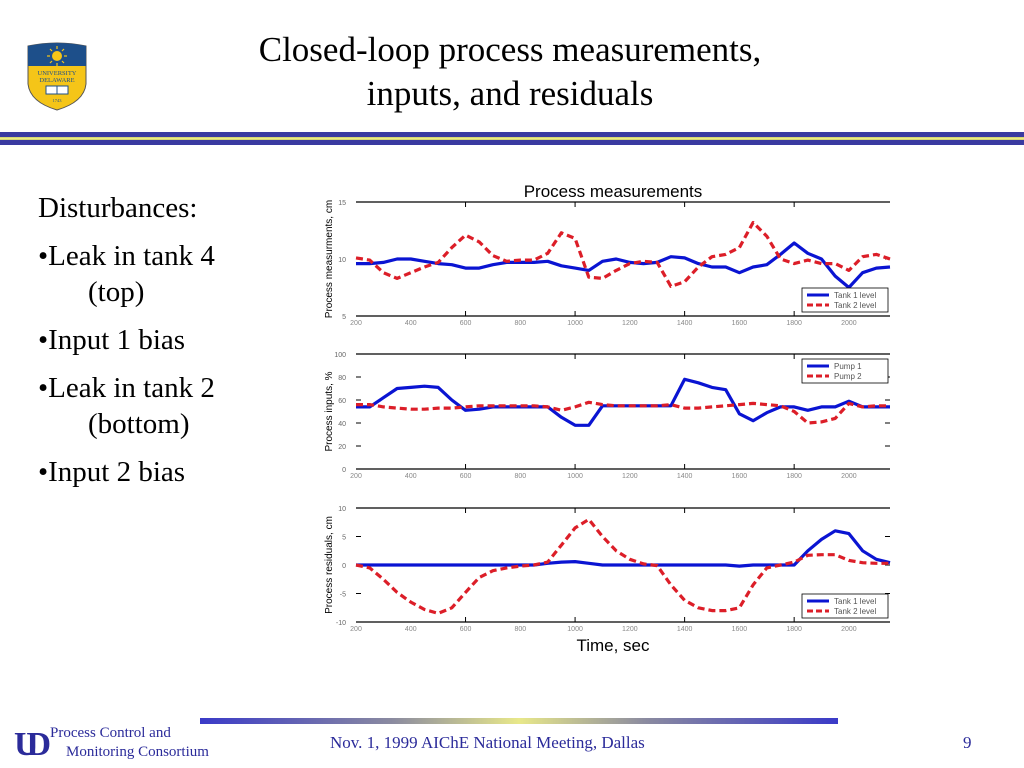 This screenshot has width=1024, height=768. I want to click on svg-text: DELAWARE, so click(56, 80).